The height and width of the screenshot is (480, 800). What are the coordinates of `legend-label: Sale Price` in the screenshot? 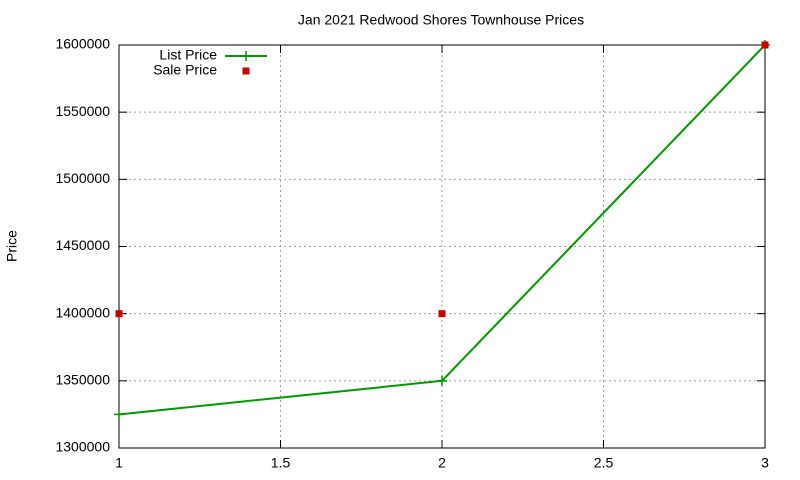 It's located at (185, 70).